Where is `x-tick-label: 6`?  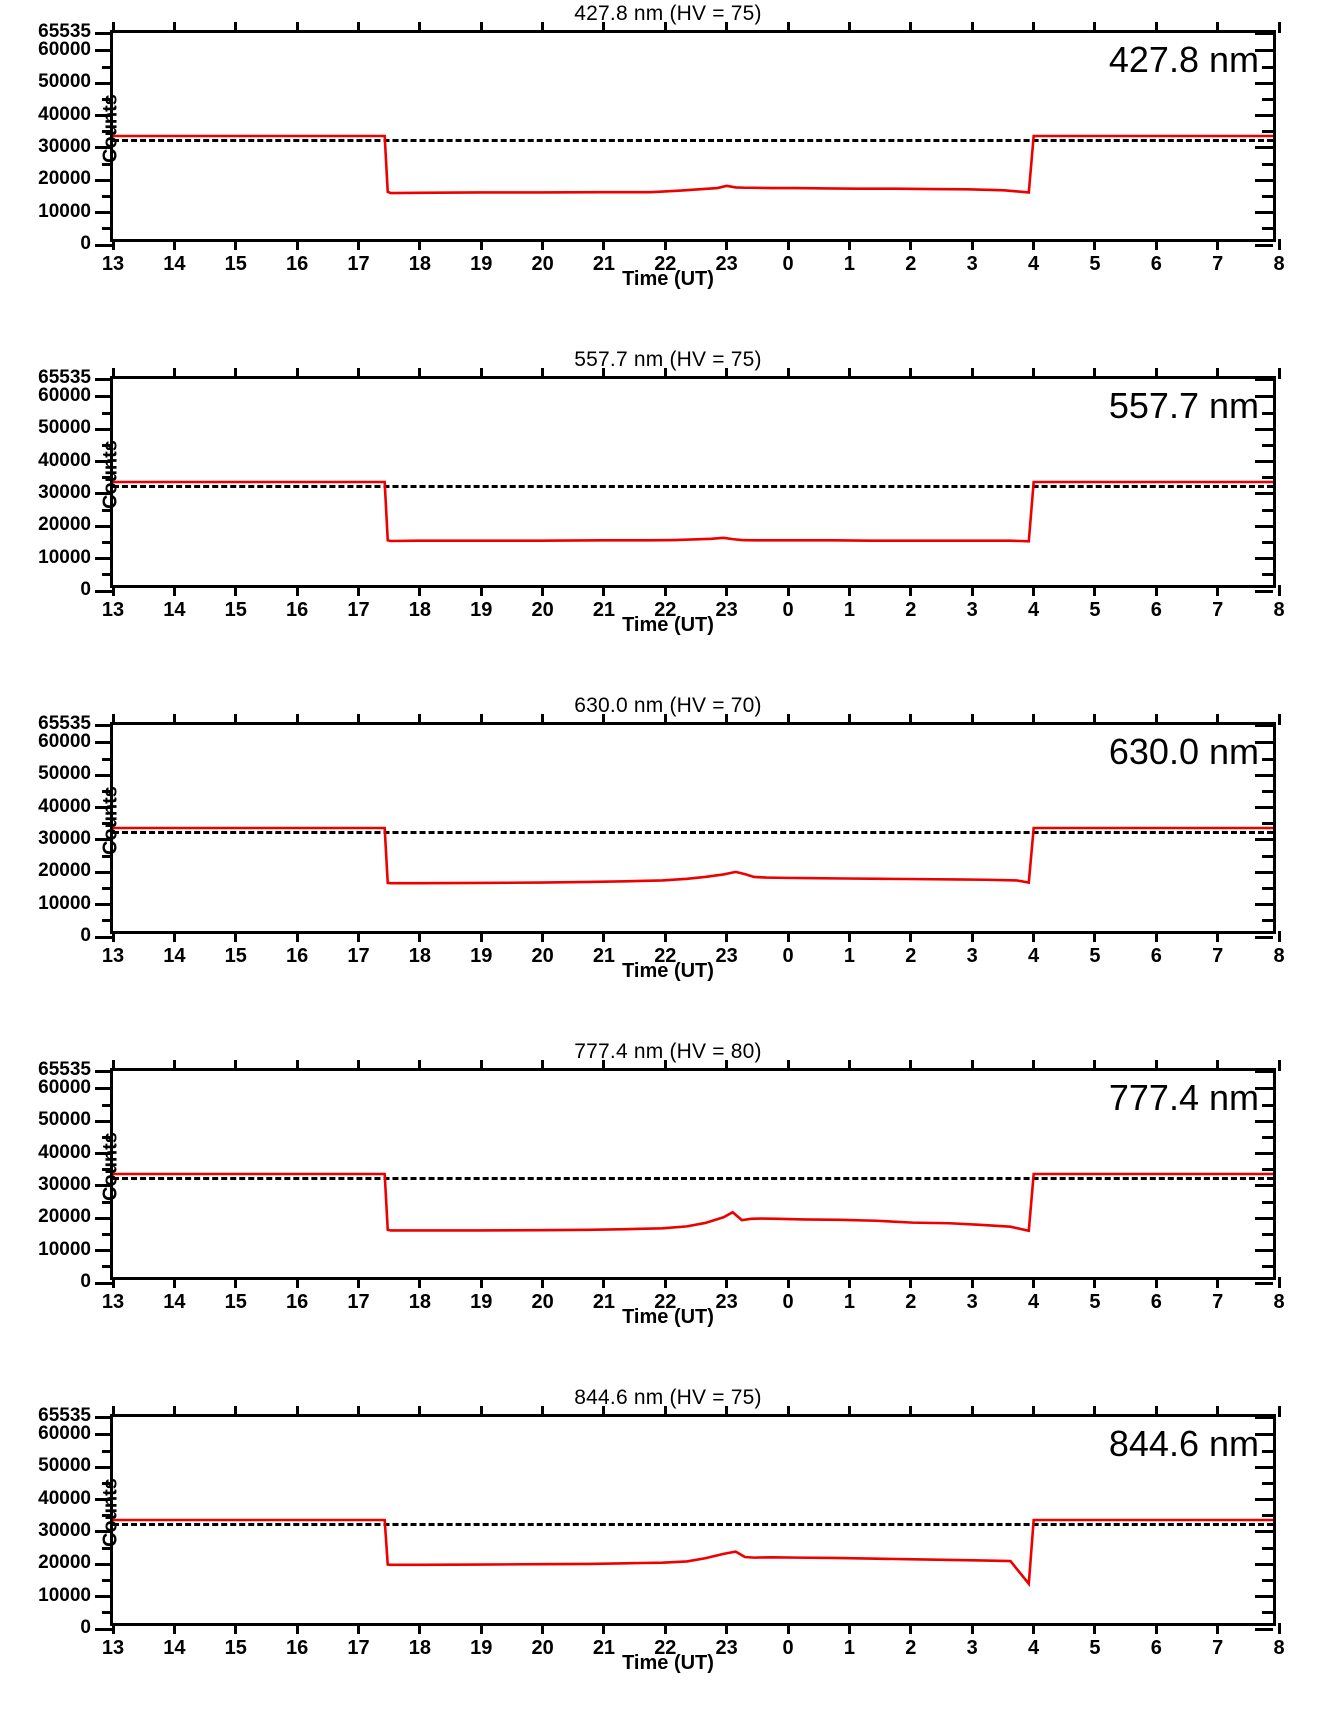 x-tick-label: 6 is located at coordinates (1156, 610).